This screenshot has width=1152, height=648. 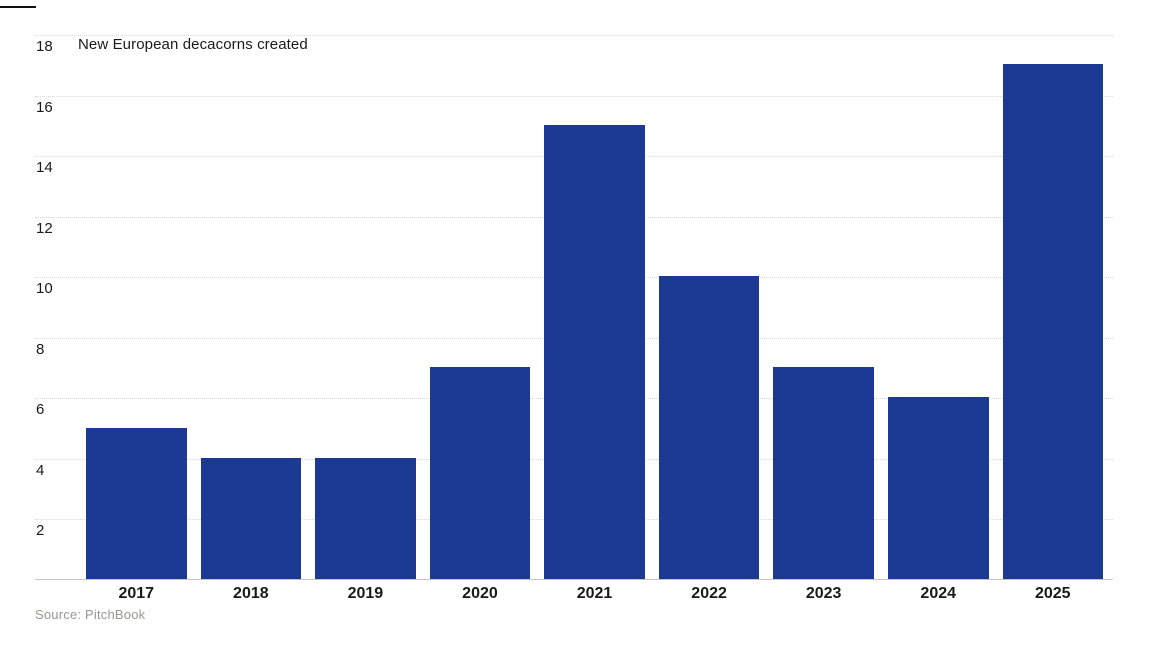 I want to click on bar-2019, so click(x=365, y=518).